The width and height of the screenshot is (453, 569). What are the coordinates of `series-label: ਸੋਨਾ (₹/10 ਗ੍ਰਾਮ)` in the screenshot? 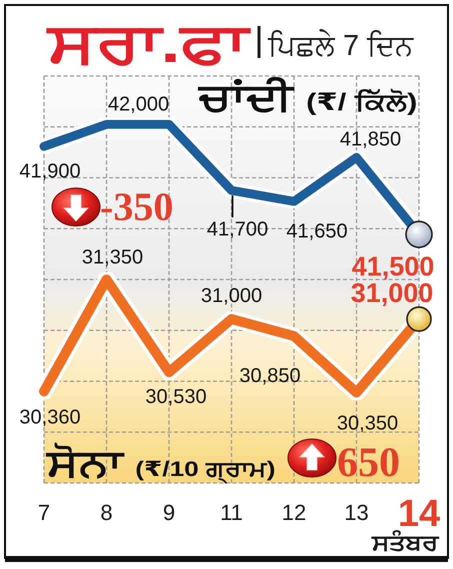 It's located at (161, 463).